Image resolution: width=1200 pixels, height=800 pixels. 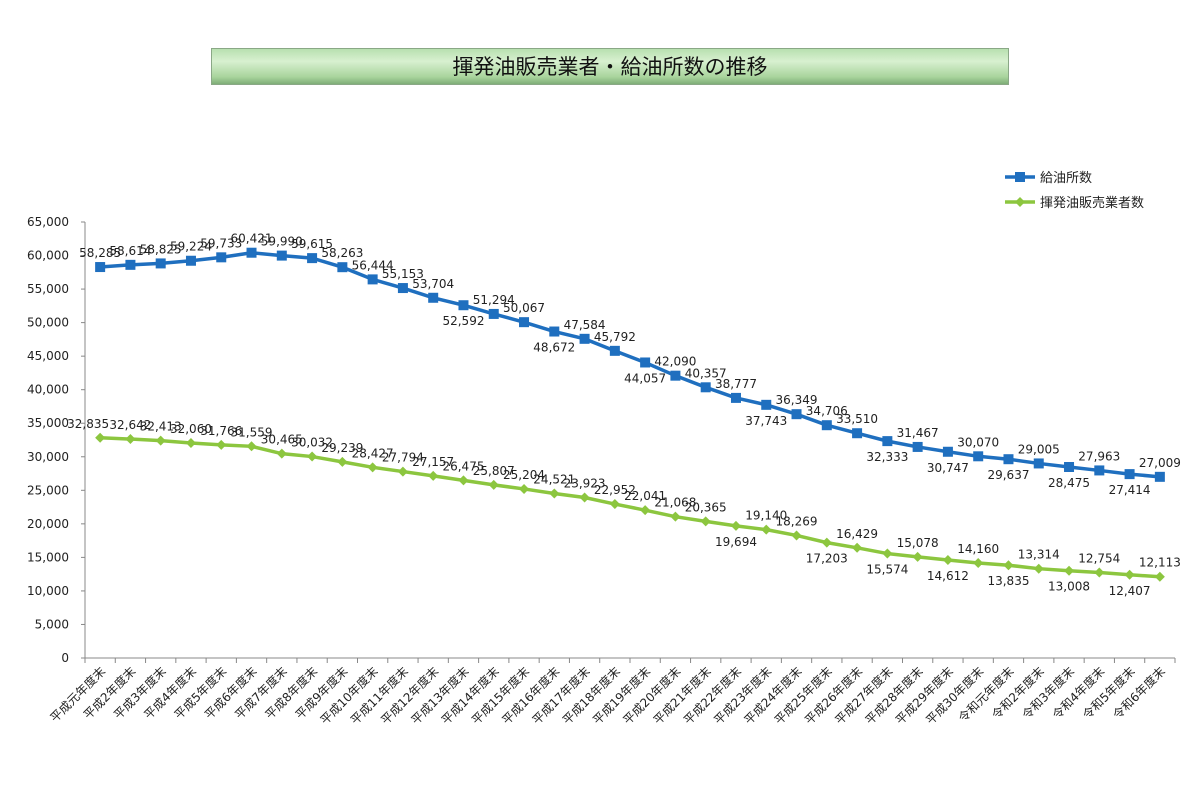 I want to click on y-tick-label: 0, so click(x=65, y=658).